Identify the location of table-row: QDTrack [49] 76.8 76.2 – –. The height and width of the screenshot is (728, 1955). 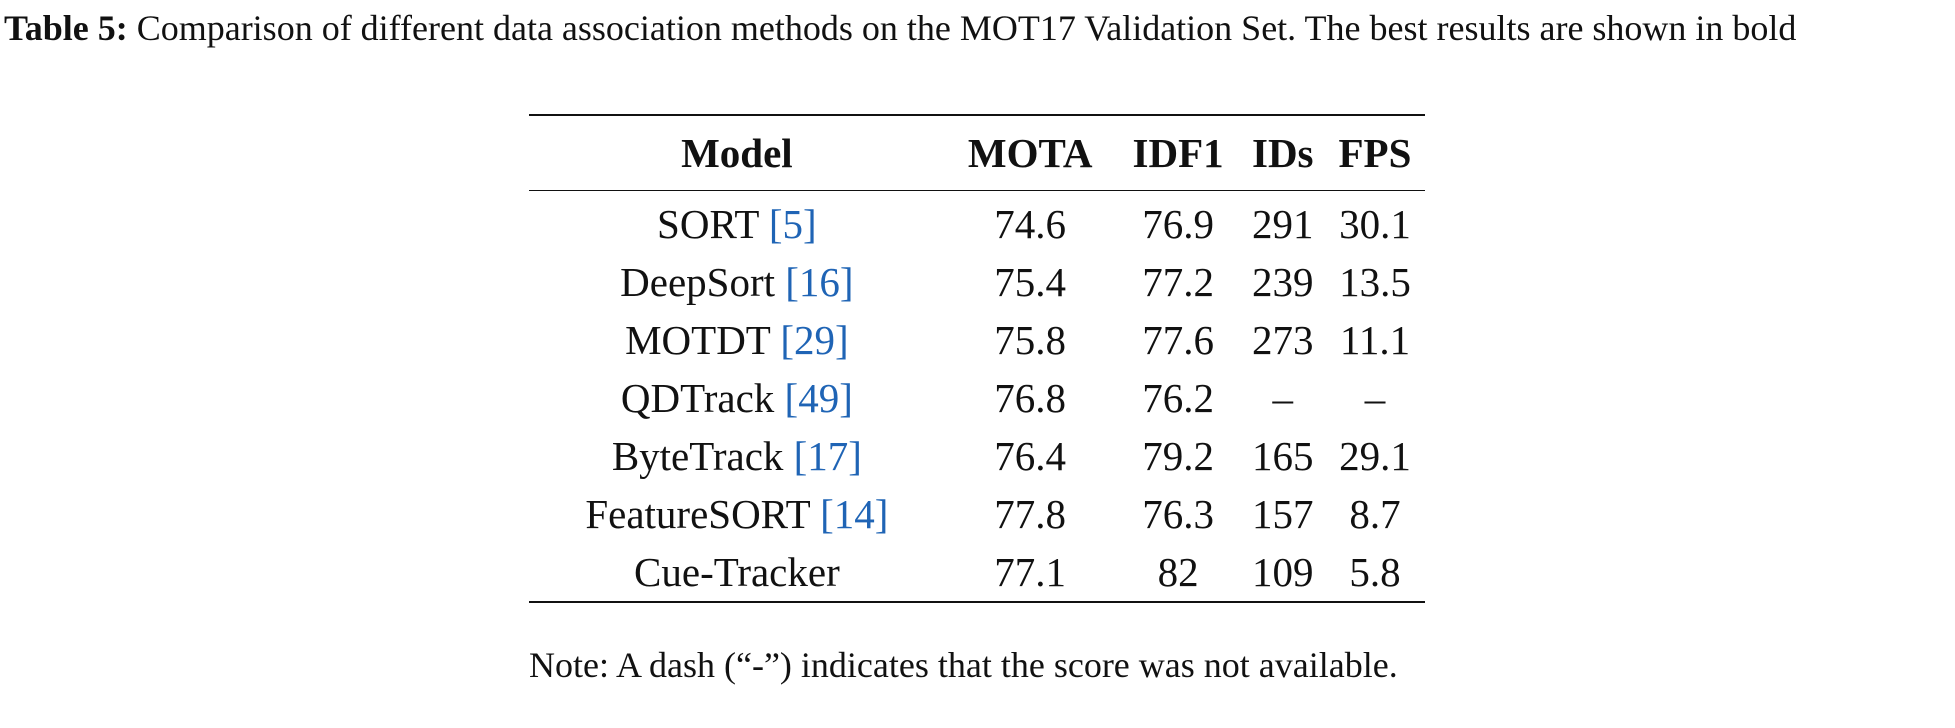
(977, 398).